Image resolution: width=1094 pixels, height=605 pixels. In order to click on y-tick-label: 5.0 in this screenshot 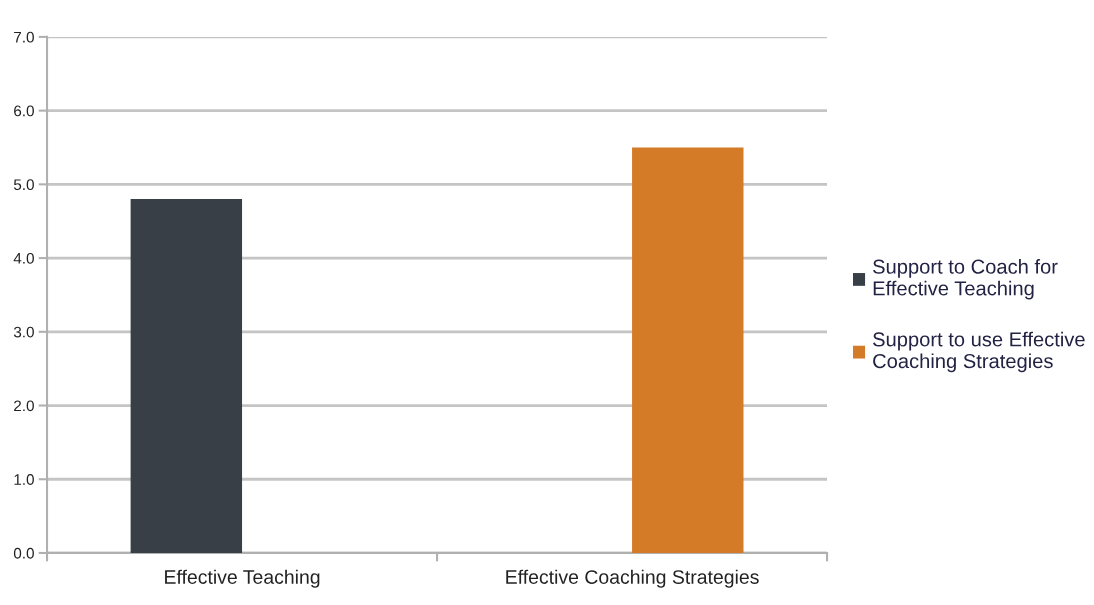, I will do `click(23, 185)`.